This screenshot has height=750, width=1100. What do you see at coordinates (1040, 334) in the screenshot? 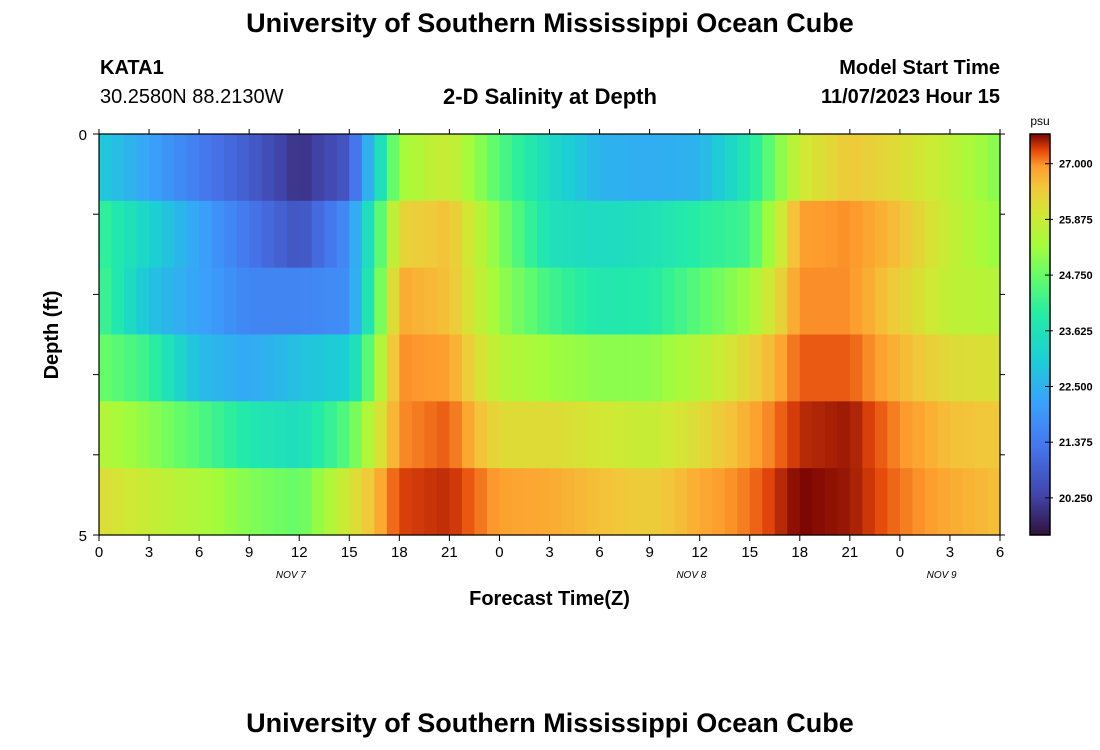
I see `colorbar` at bounding box center [1040, 334].